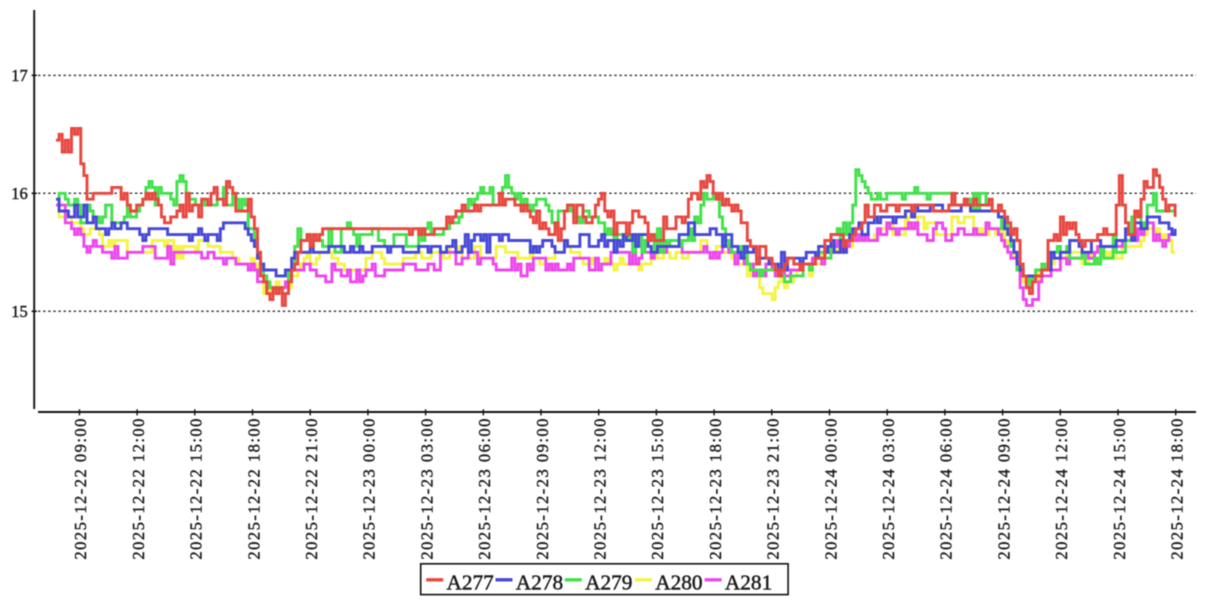 This screenshot has width=1207, height=600. What do you see at coordinates (1119, 489) in the screenshot?
I see `svg-text: 2025-12-24 15:00` at bounding box center [1119, 489].